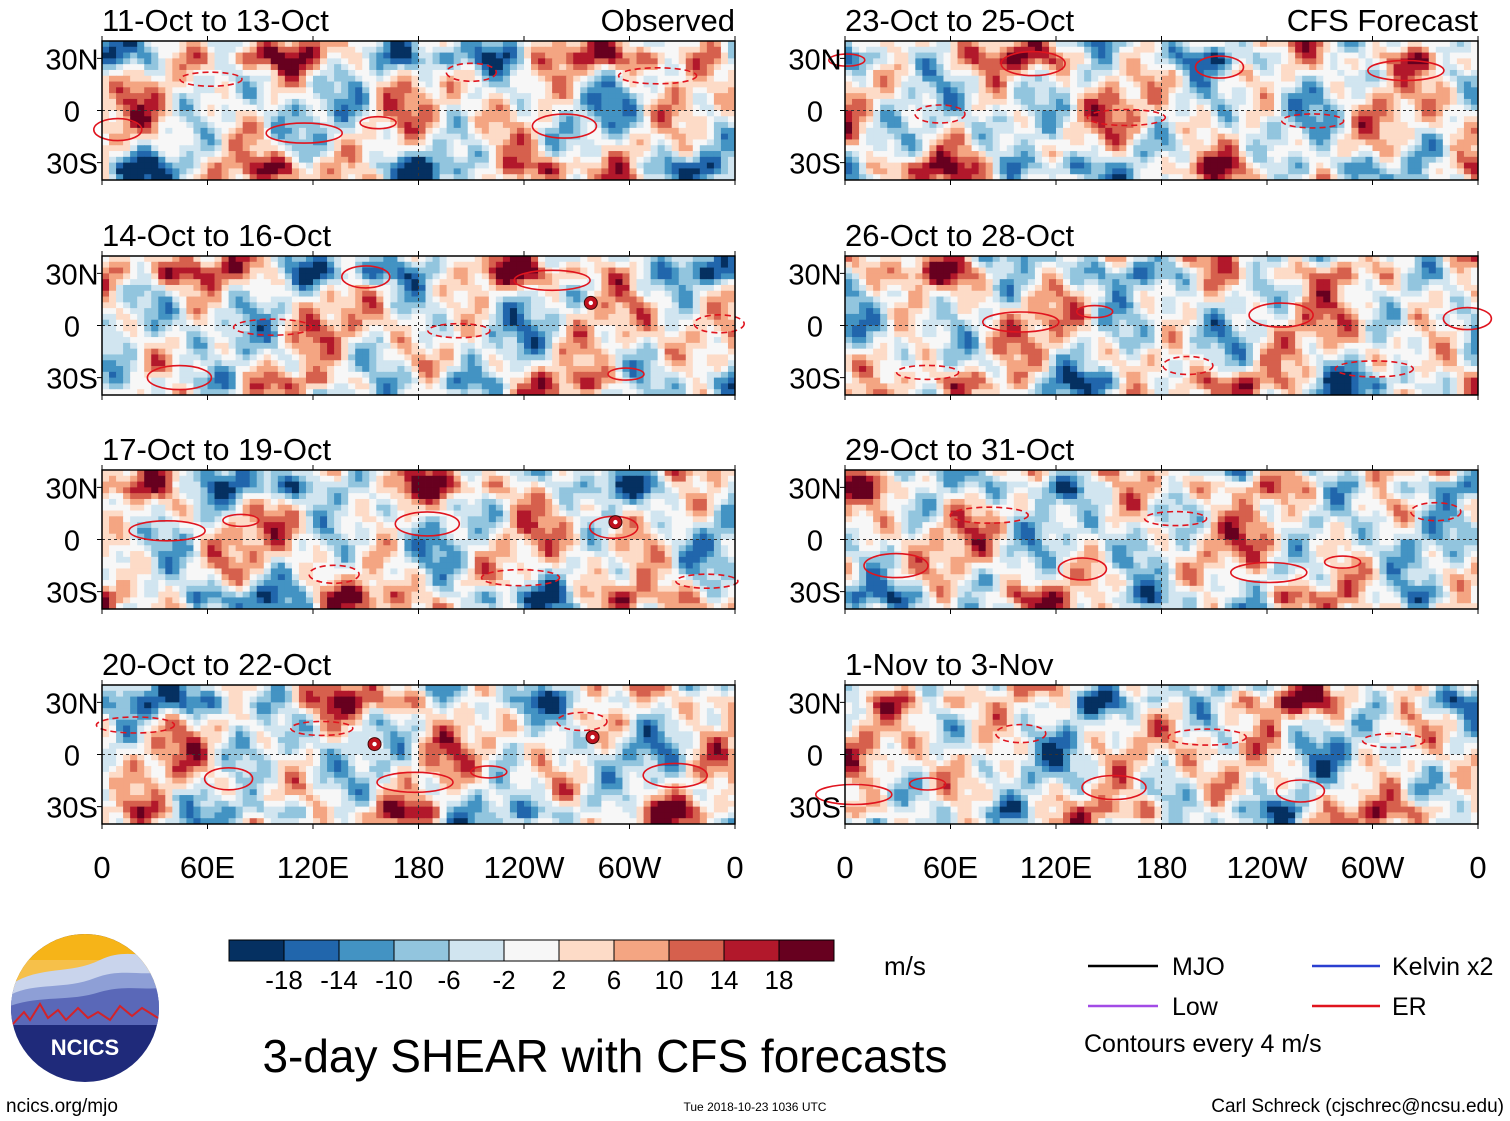 The image size is (1510, 1121). Describe the element at coordinates (62, 1106) in the screenshot. I see `footer-url: ncics.org/mjo` at that location.